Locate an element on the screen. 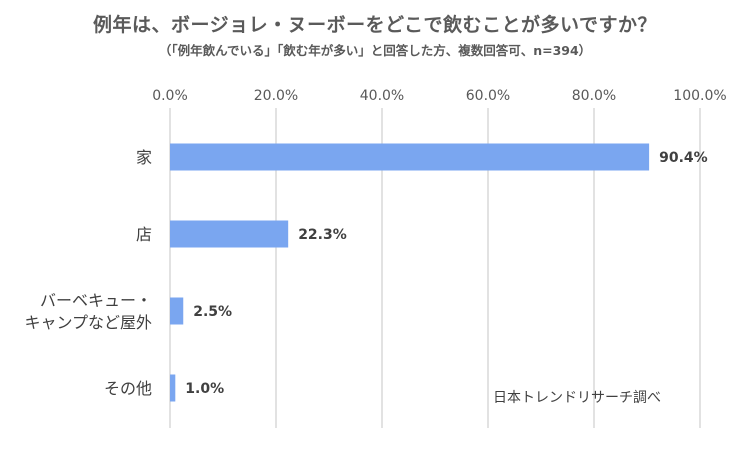 The image size is (750, 450). chart-subtitle: （「例年飲んでいる」「飲む年が多い」と回答した方、複数回答可、n=394） is located at coordinates (375, 50).